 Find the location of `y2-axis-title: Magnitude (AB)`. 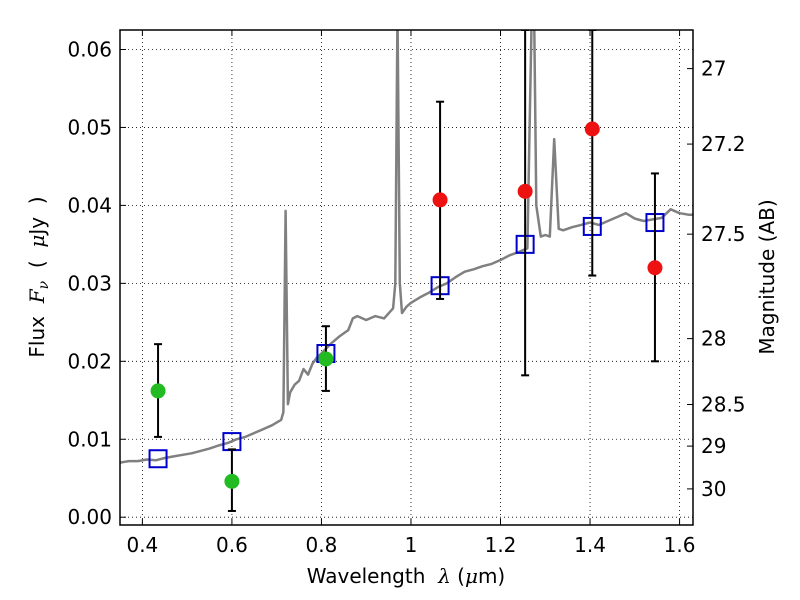

y2-axis-title: Magnitude (AB) is located at coordinates (767, 276).